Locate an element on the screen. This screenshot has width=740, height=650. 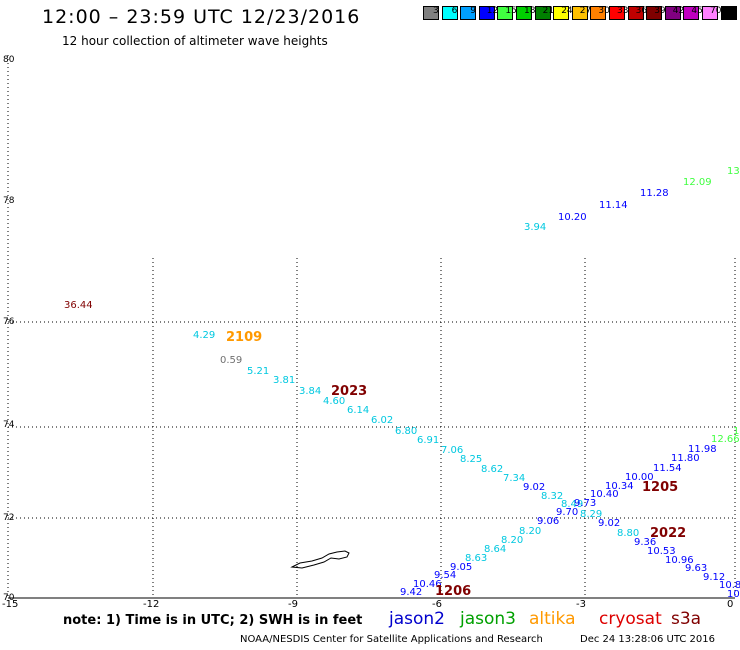
pass-time-label: 1205 is located at coordinates (660, 487).